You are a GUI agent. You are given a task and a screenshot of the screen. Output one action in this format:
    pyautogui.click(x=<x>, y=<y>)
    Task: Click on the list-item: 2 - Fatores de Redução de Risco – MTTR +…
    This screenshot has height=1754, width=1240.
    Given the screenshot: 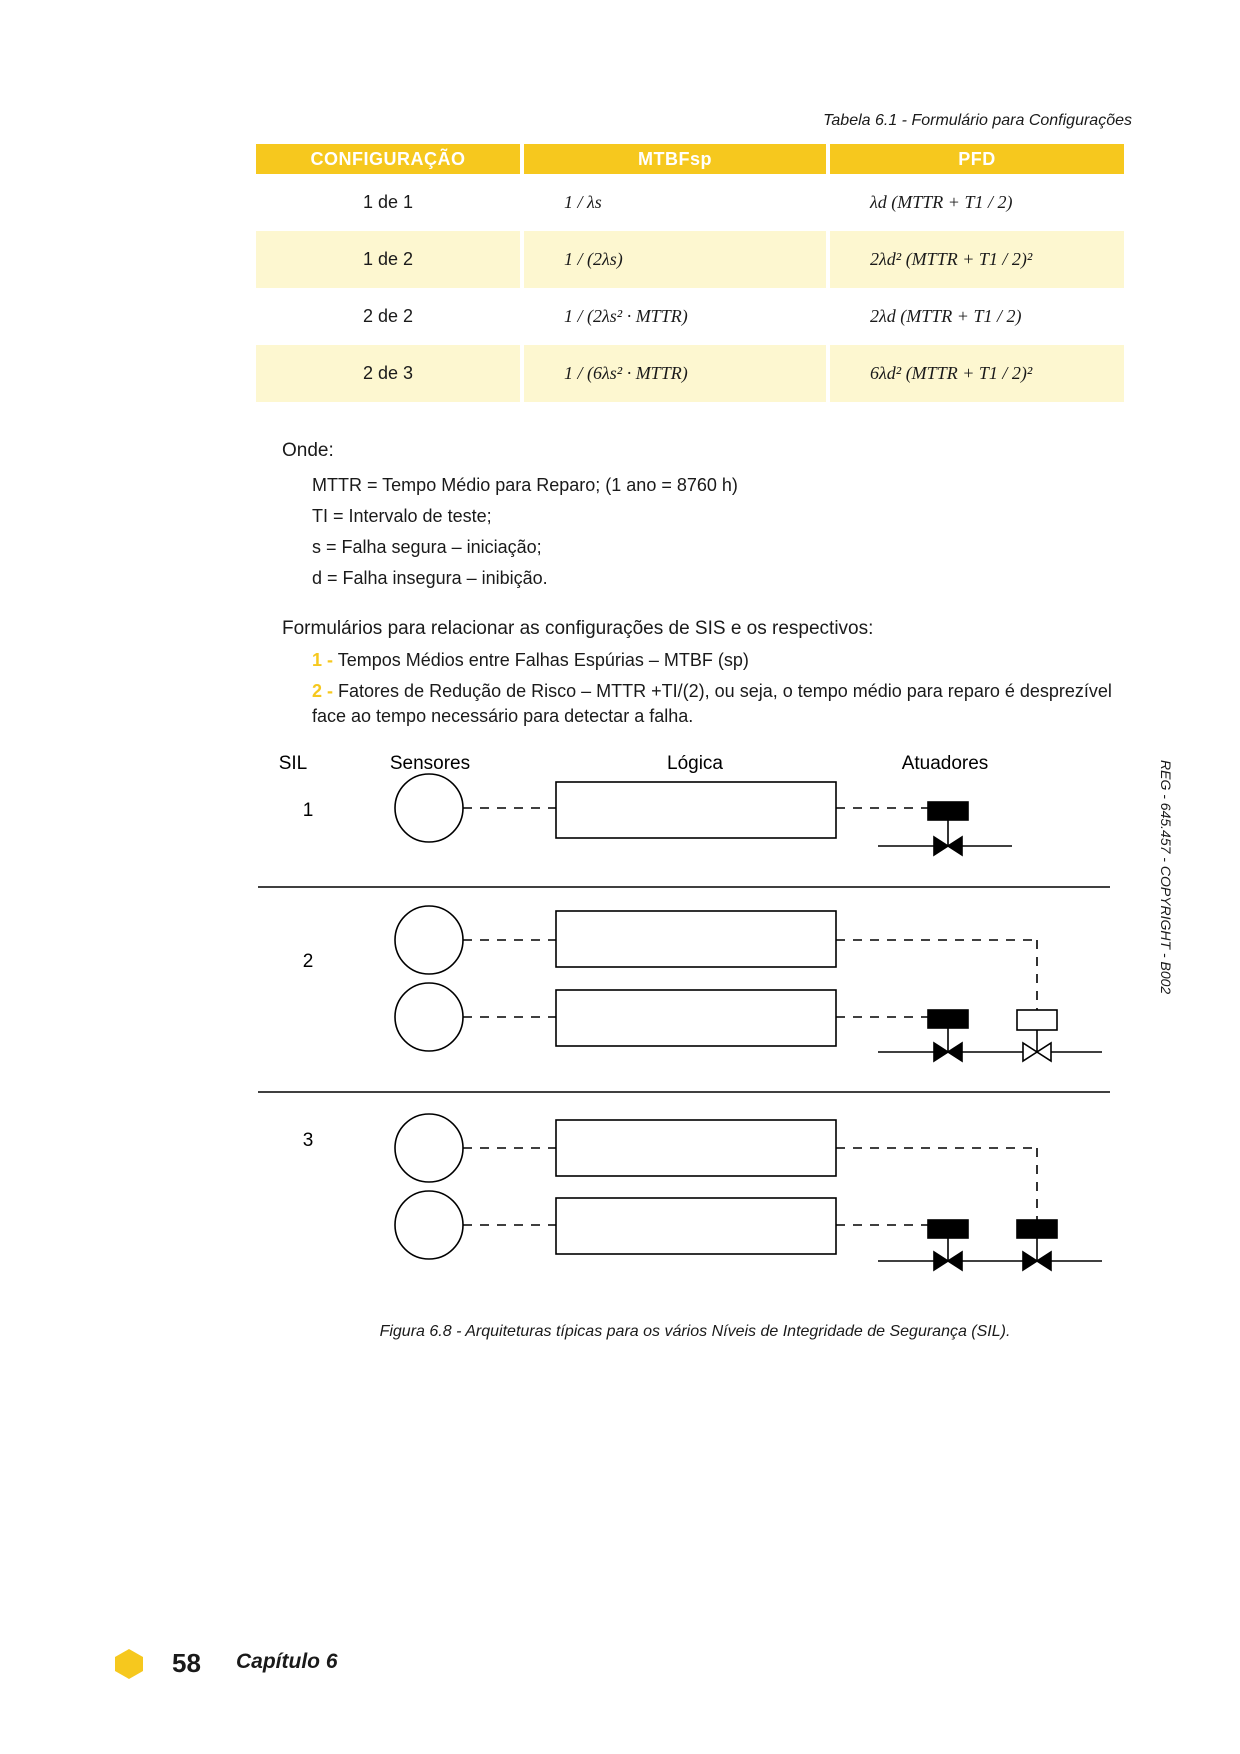 What is the action you would take?
    pyautogui.click(x=722, y=704)
    